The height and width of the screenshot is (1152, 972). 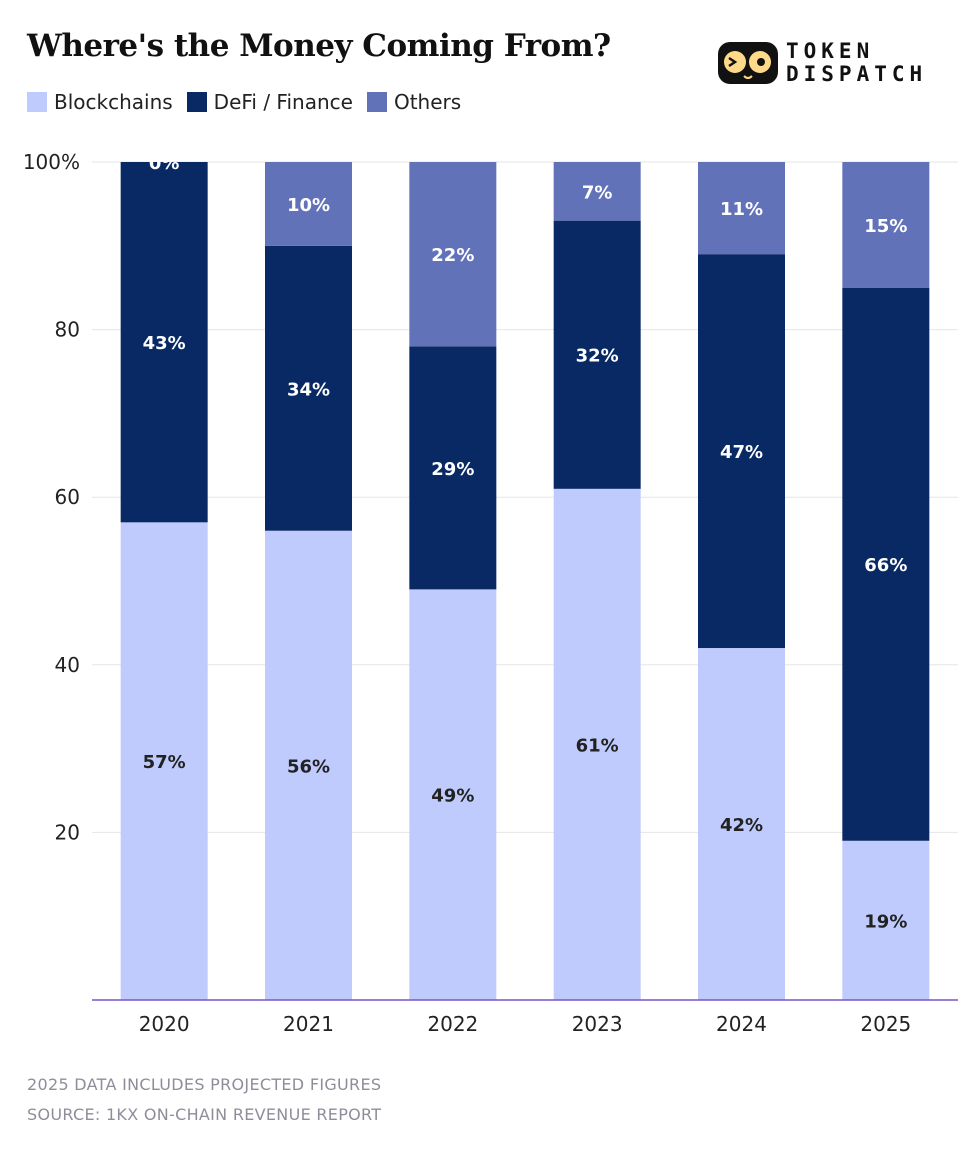 What do you see at coordinates (113, 102) in the screenshot?
I see `legend-label-blockchains: Blockchains` at bounding box center [113, 102].